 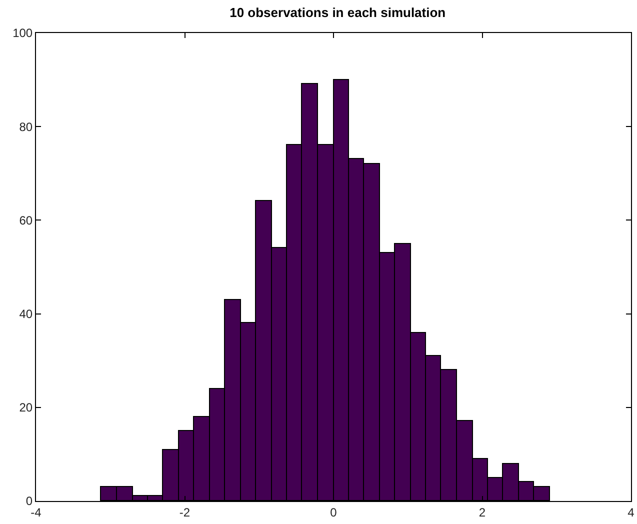 What do you see at coordinates (26, 407) in the screenshot?
I see `y-tick-label: 20` at bounding box center [26, 407].